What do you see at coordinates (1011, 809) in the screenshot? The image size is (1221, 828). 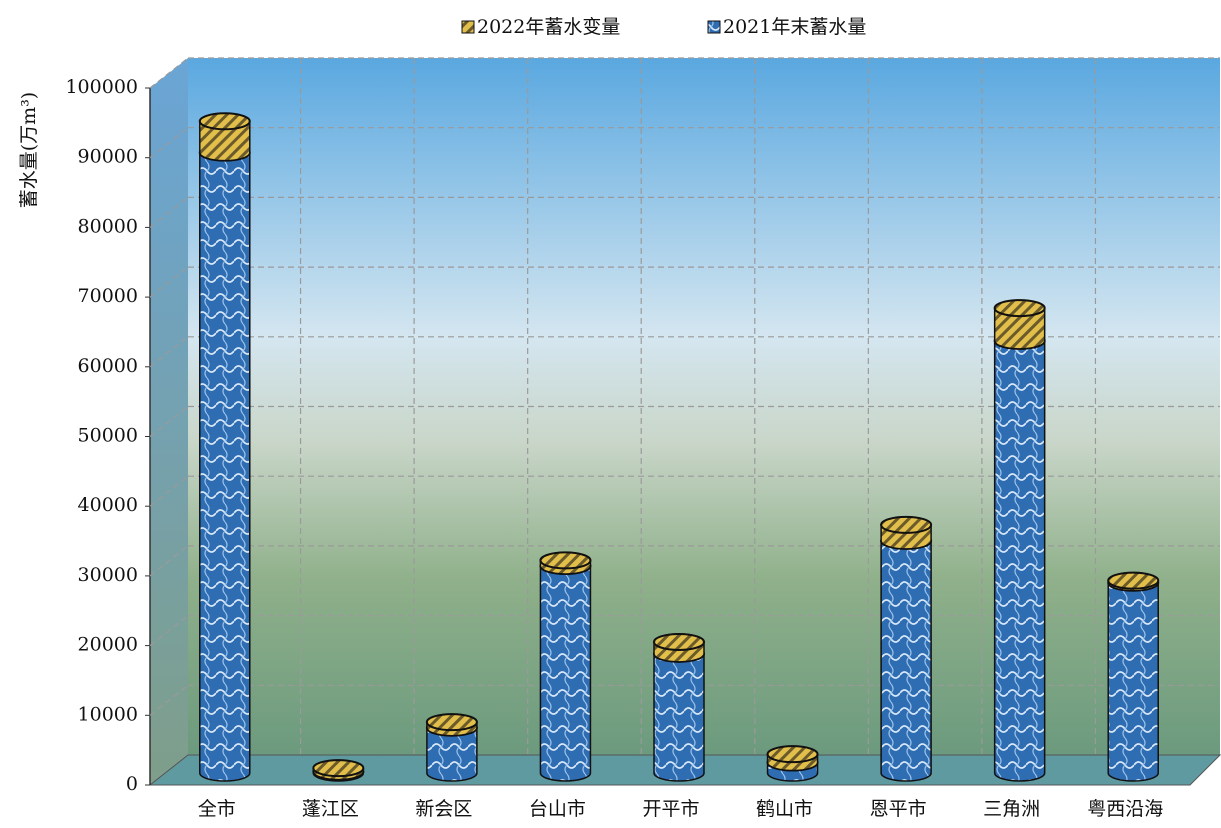 I see `x-tick-label: 三角洲` at bounding box center [1011, 809].